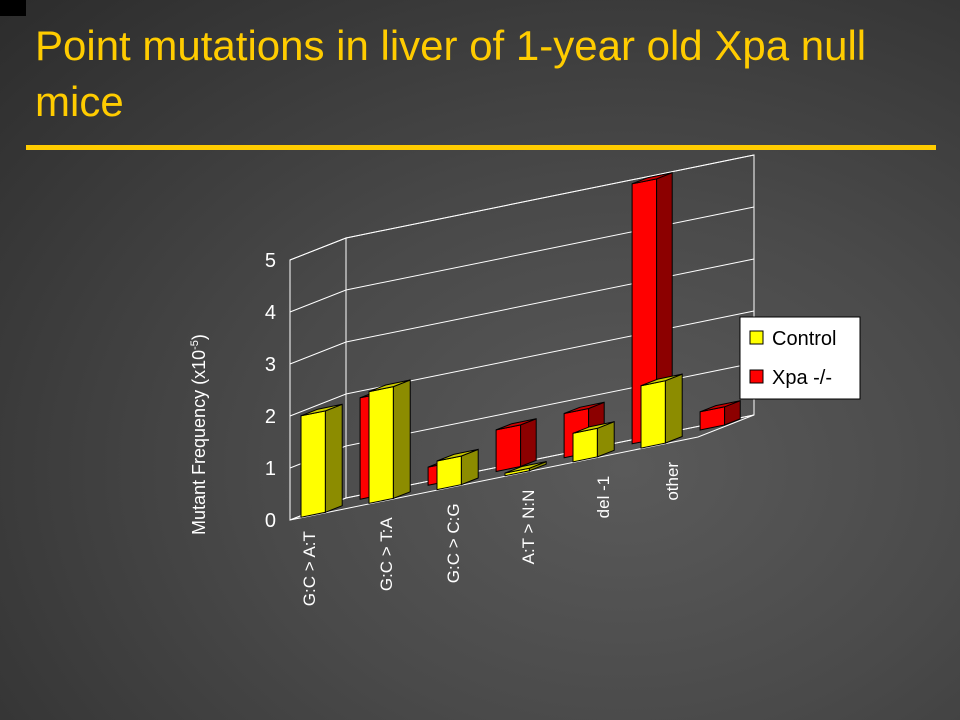 This screenshot has width=960, height=720. Describe the element at coordinates (195, 345) in the screenshot. I see `y-axis-label-sup: -5` at that location.